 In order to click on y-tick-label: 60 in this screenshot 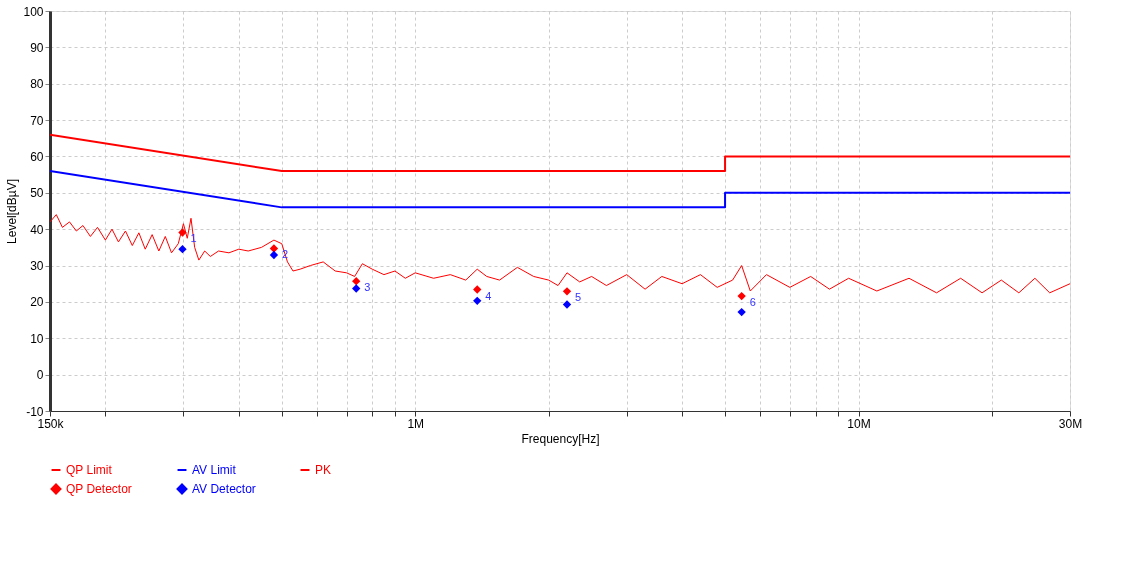, I will do `click(37, 156)`.